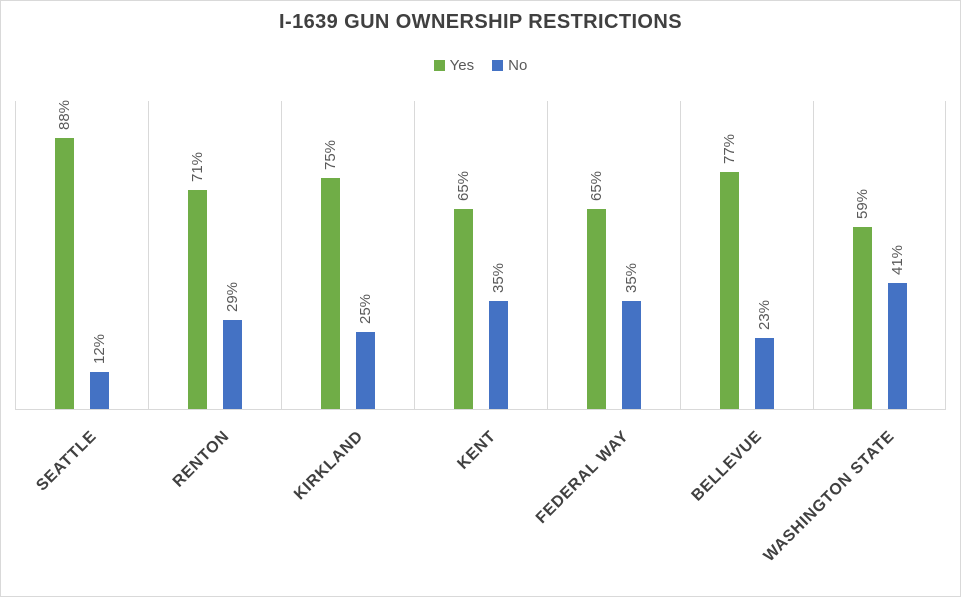  I want to click on bar-yes-bellevue, so click(729, 290).